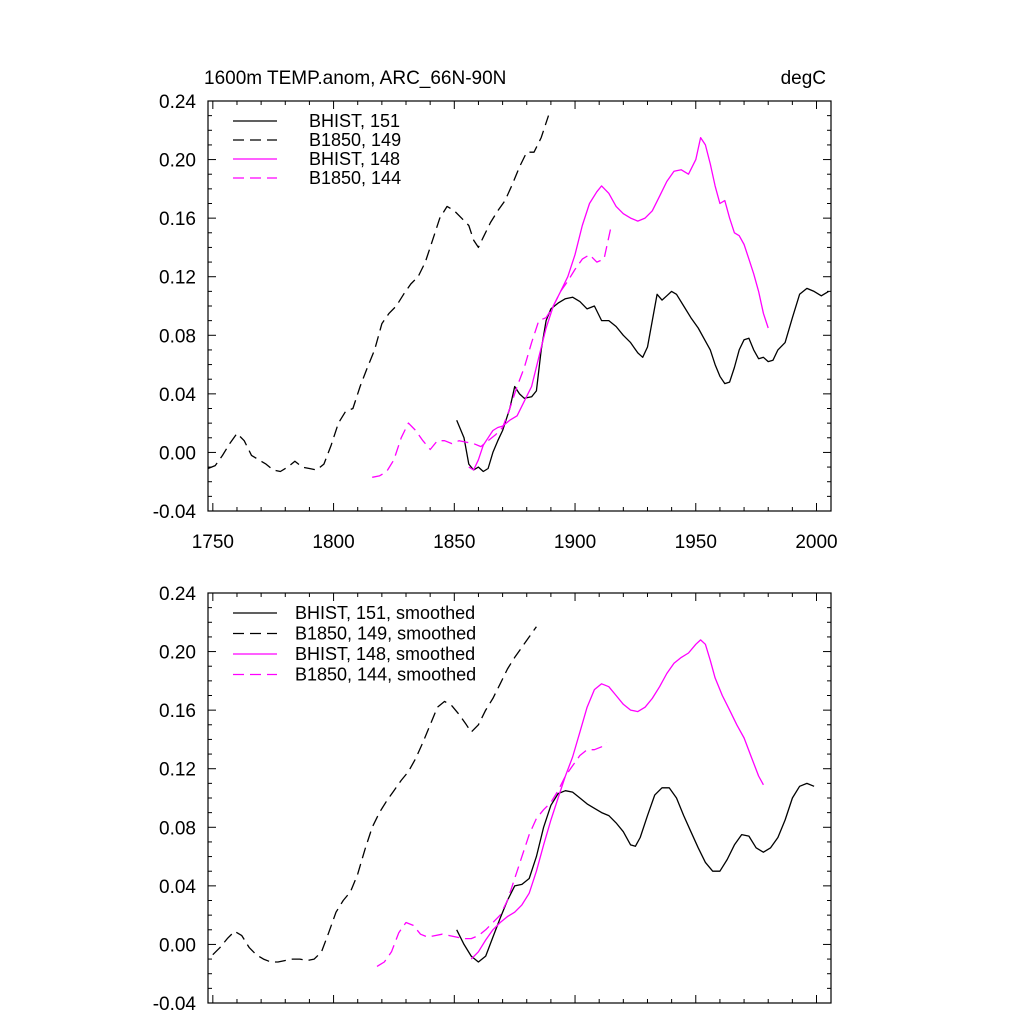 This screenshot has width=1024, height=1024. What do you see at coordinates (355, 140) in the screenshot?
I see `legend-label: B1850, 149` at bounding box center [355, 140].